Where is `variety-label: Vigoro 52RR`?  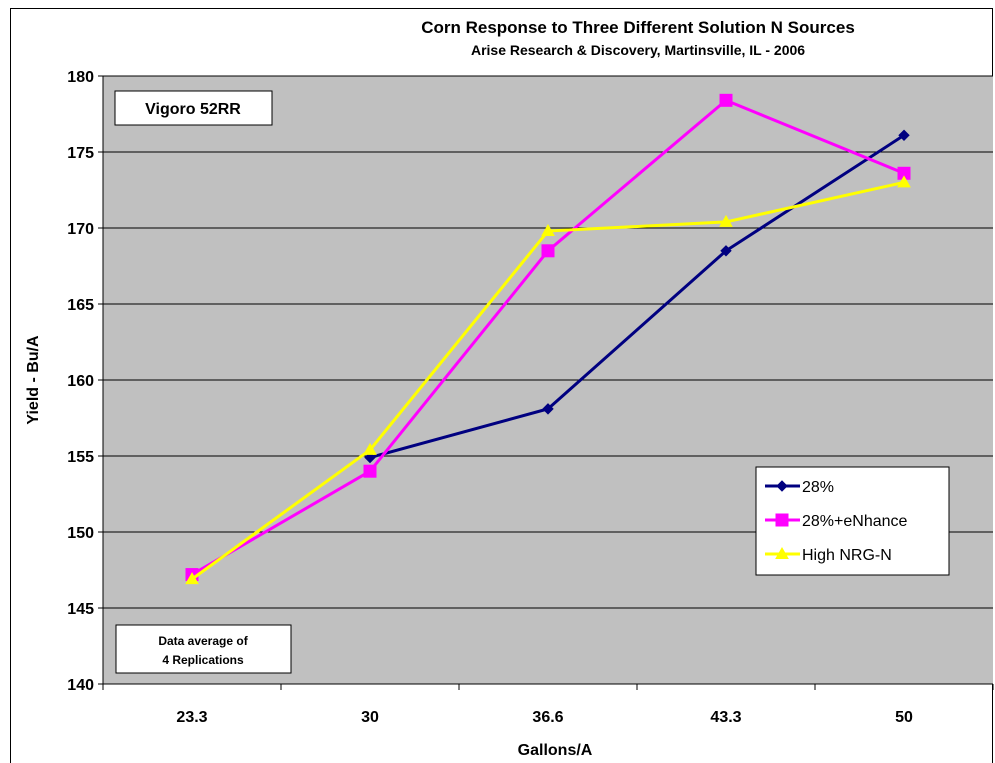
variety-label: Vigoro 52RR is located at coordinates (193, 109).